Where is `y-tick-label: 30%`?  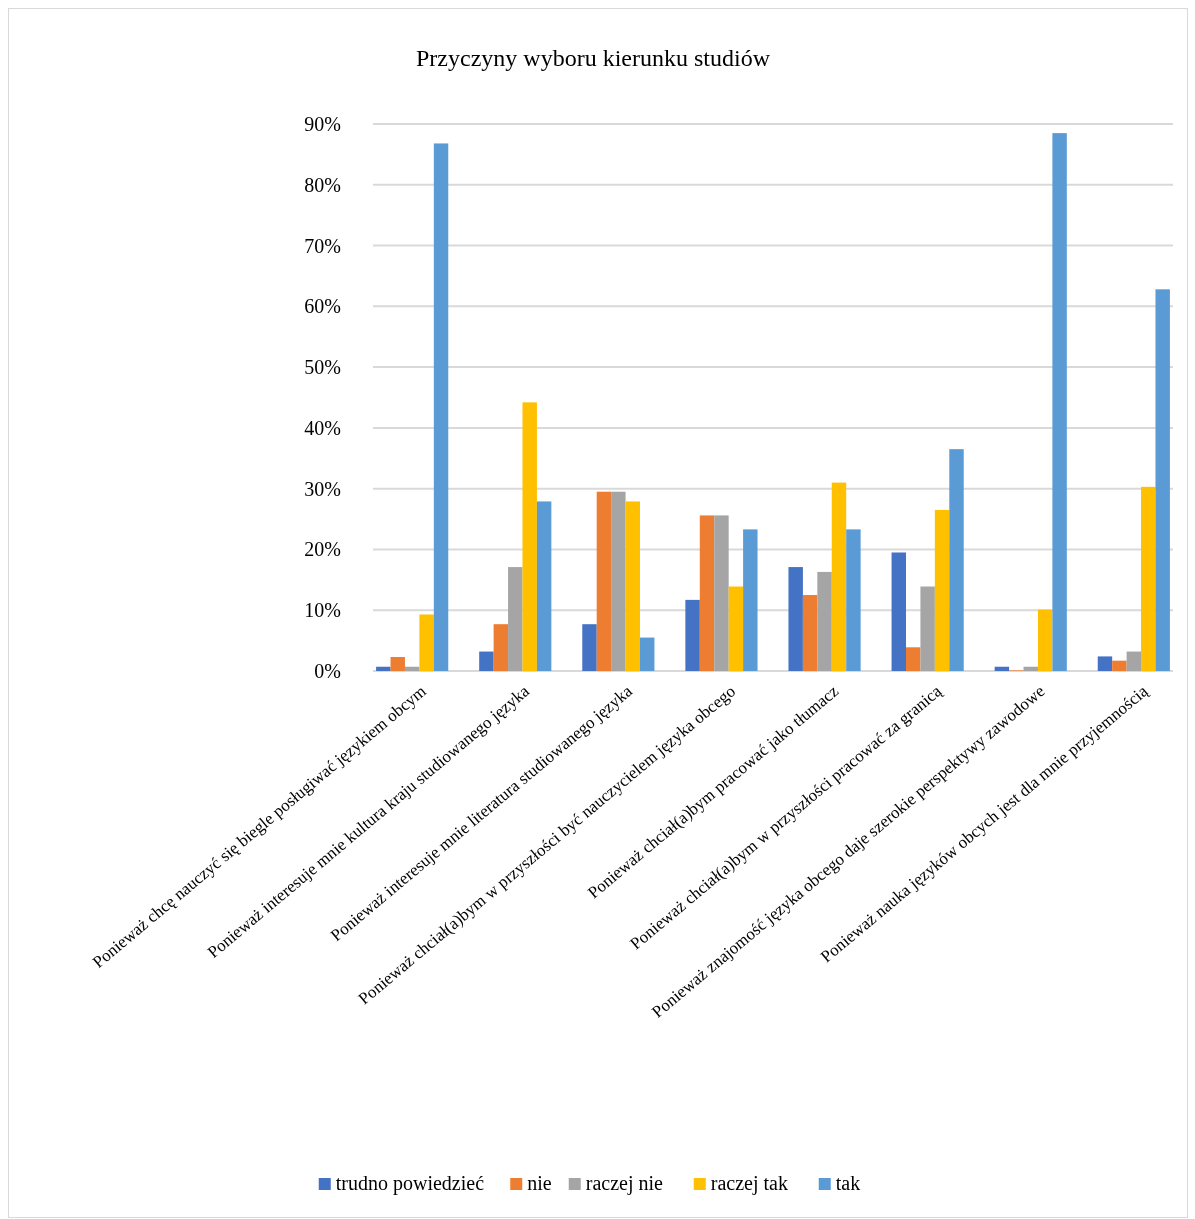
y-tick-label: 30% is located at coordinates (322, 488).